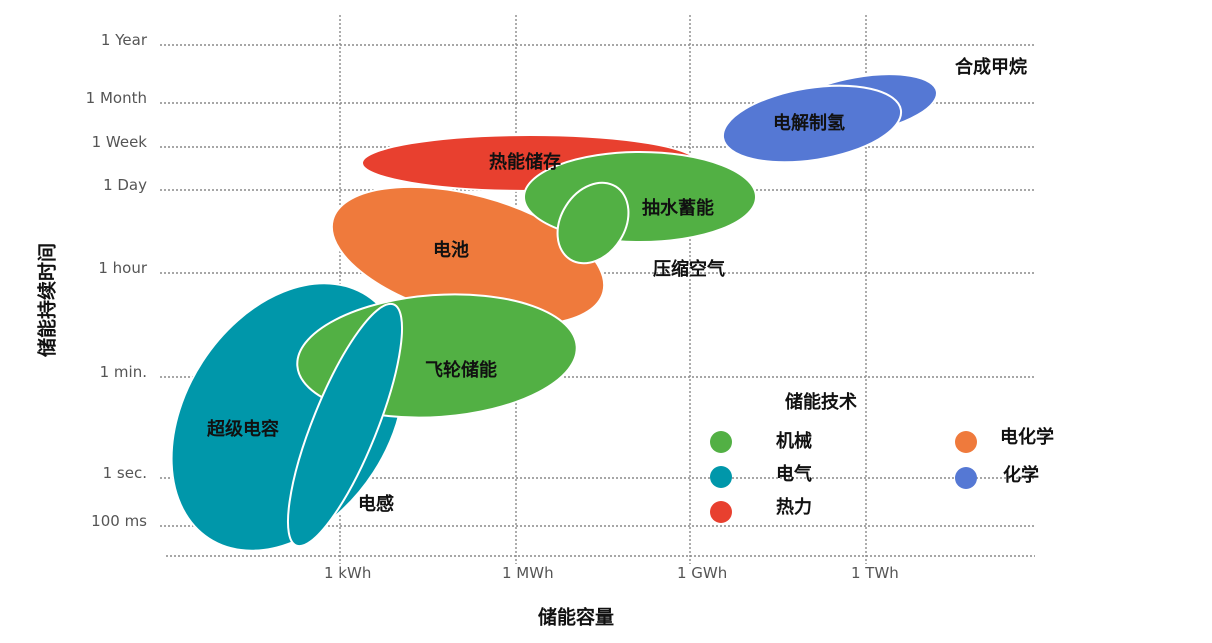  I want to click on technology-label: 电感, so click(376, 504).